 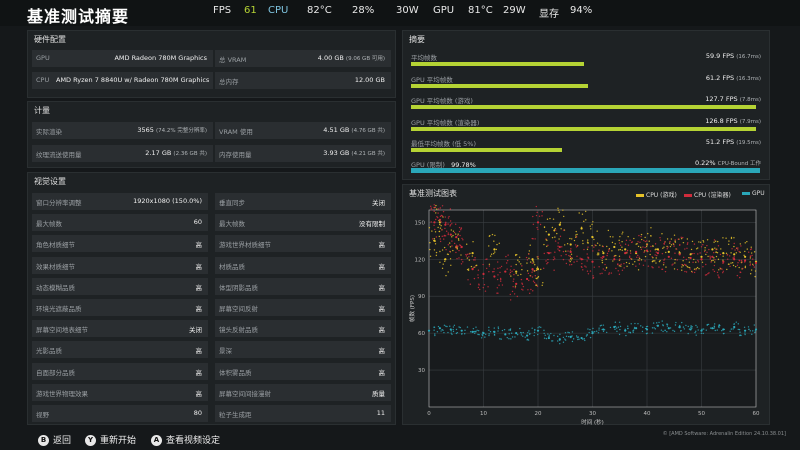 What do you see at coordinates (303, 286) in the screenshot?
I see `setting-row: 体型阴影品质 高` at bounding box center [303, 286].